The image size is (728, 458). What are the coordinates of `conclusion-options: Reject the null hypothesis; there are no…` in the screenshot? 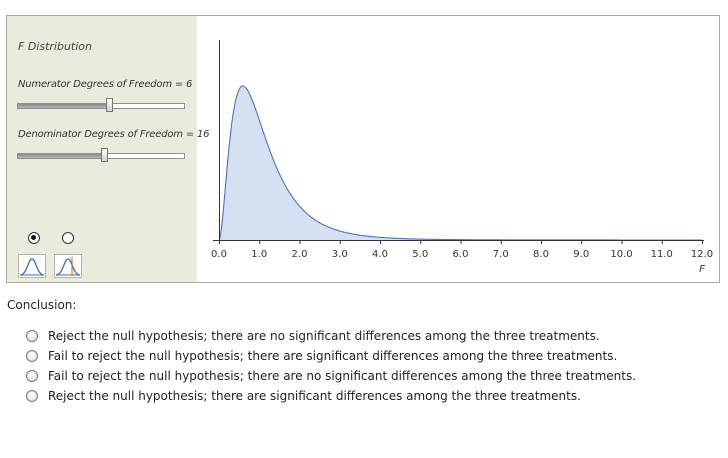 It's located at (331, 366).